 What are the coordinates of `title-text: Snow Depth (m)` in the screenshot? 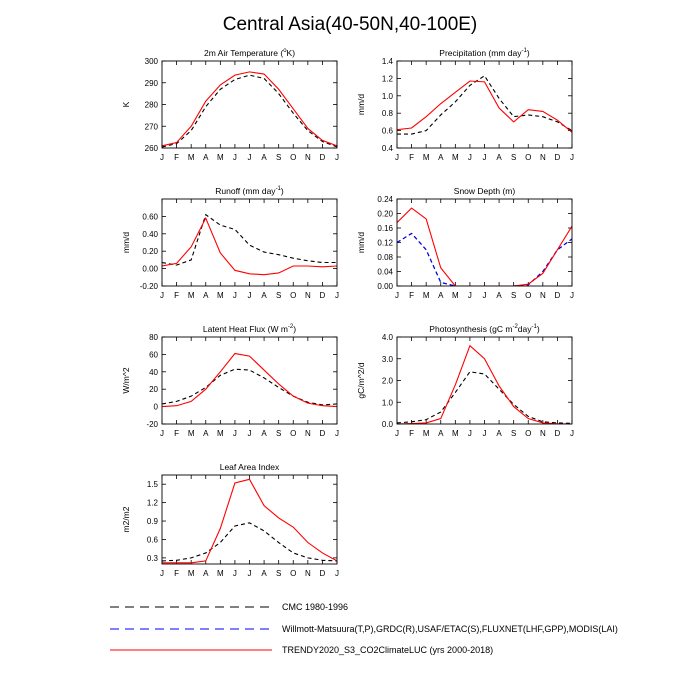 It's located at (485, 191).